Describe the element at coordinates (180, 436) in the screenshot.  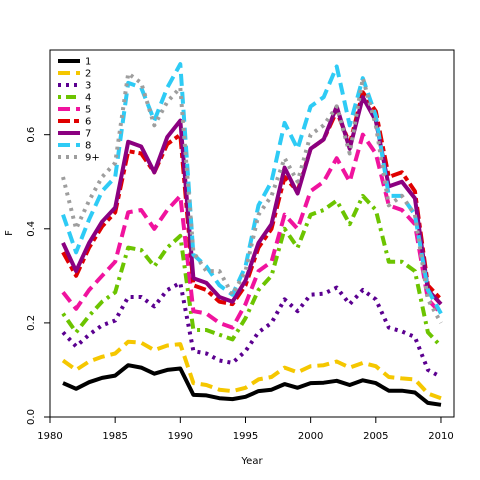
I see `x-tick-label: 1990` at that location.